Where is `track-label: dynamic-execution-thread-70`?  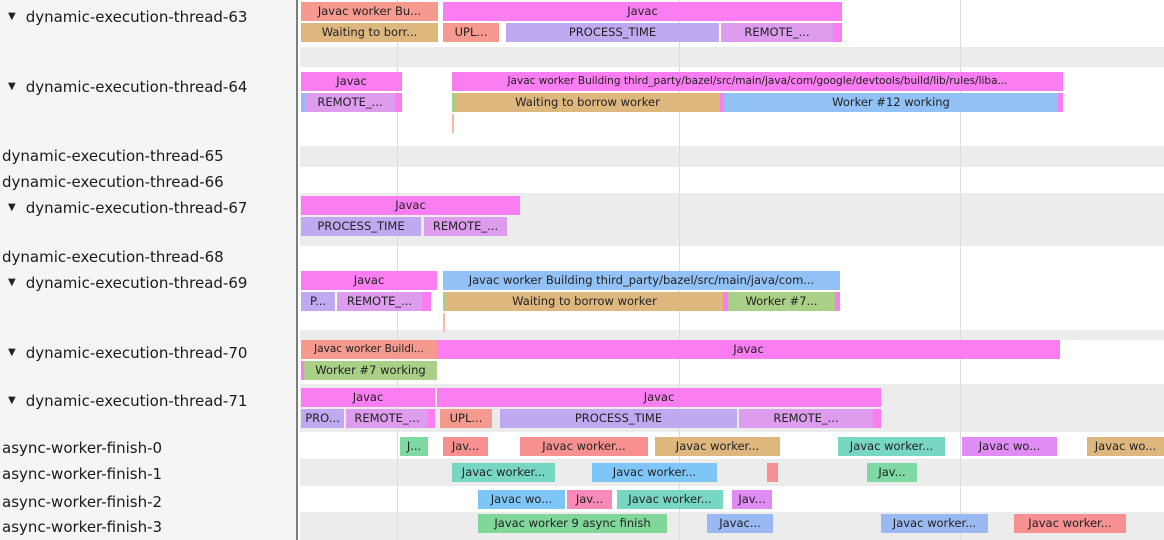 track-label: dynamic-execution-thread-70 is located at coordinates (136, 353).